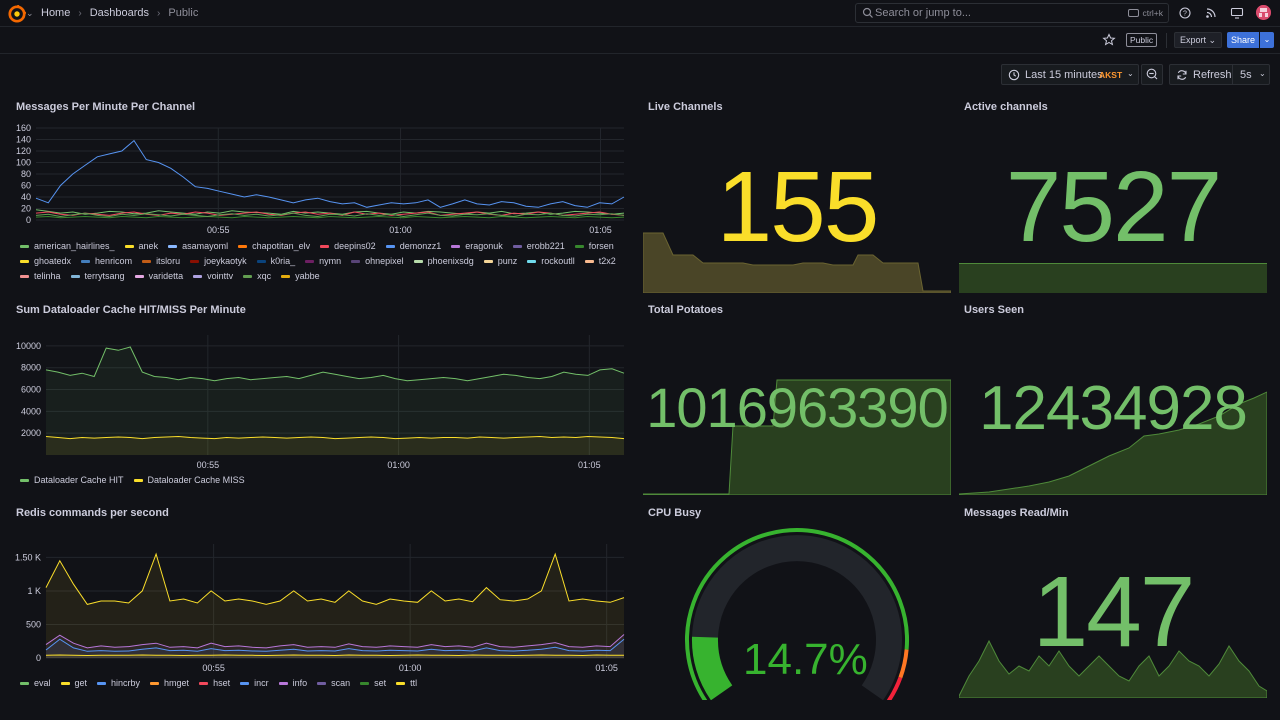 Image resolution: width=1280 pixels, height=720 pixels. I want to click on legend-item: chapotitan_elv, so click(274, 246).